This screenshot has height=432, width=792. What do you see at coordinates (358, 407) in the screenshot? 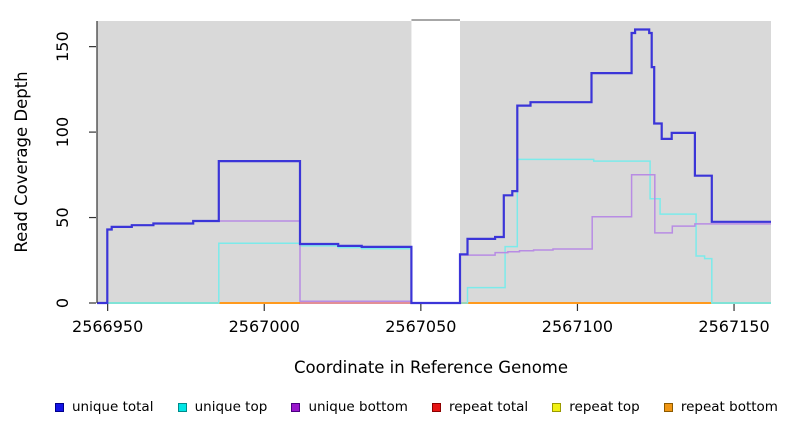
I see `legend-label: unique bottom` at bounding box center [358, 407].